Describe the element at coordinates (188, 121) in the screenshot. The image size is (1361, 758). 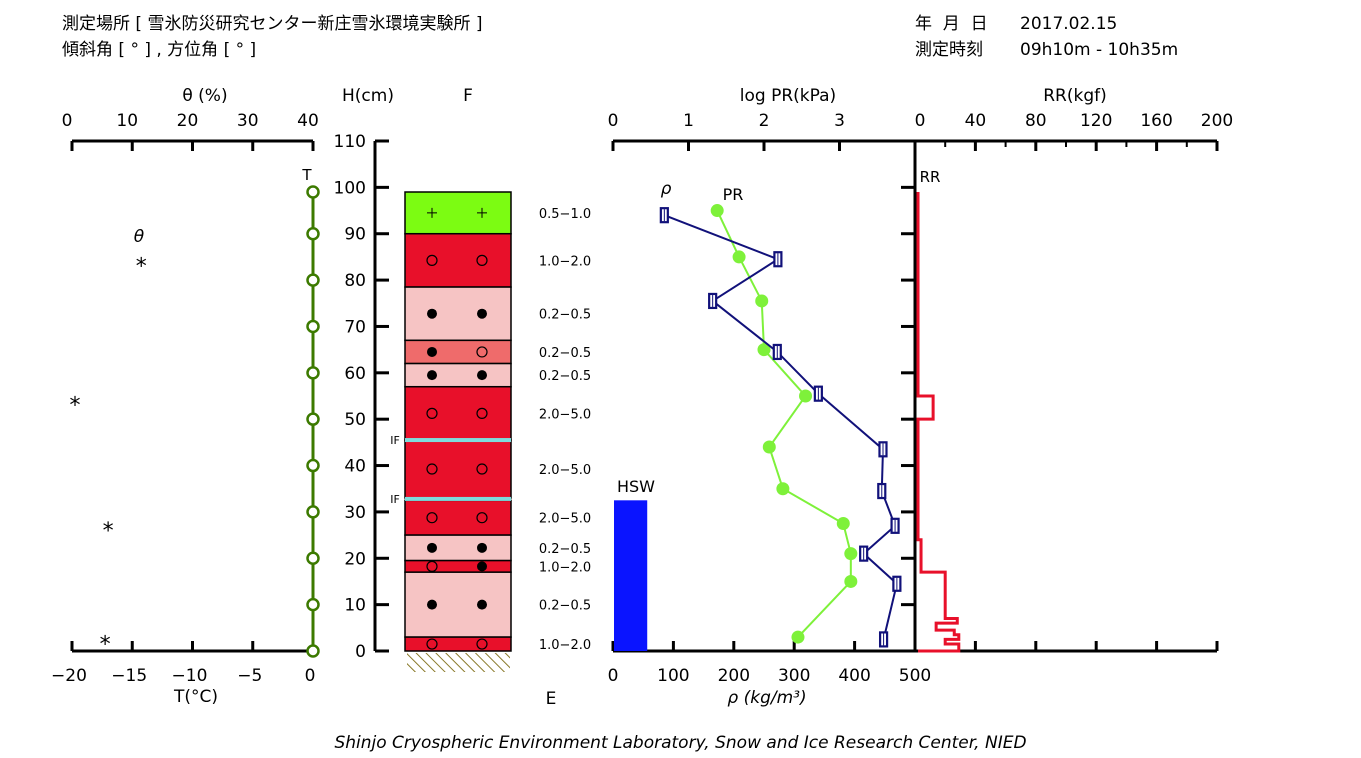
I see `theta-tick-label: 20` at that location.